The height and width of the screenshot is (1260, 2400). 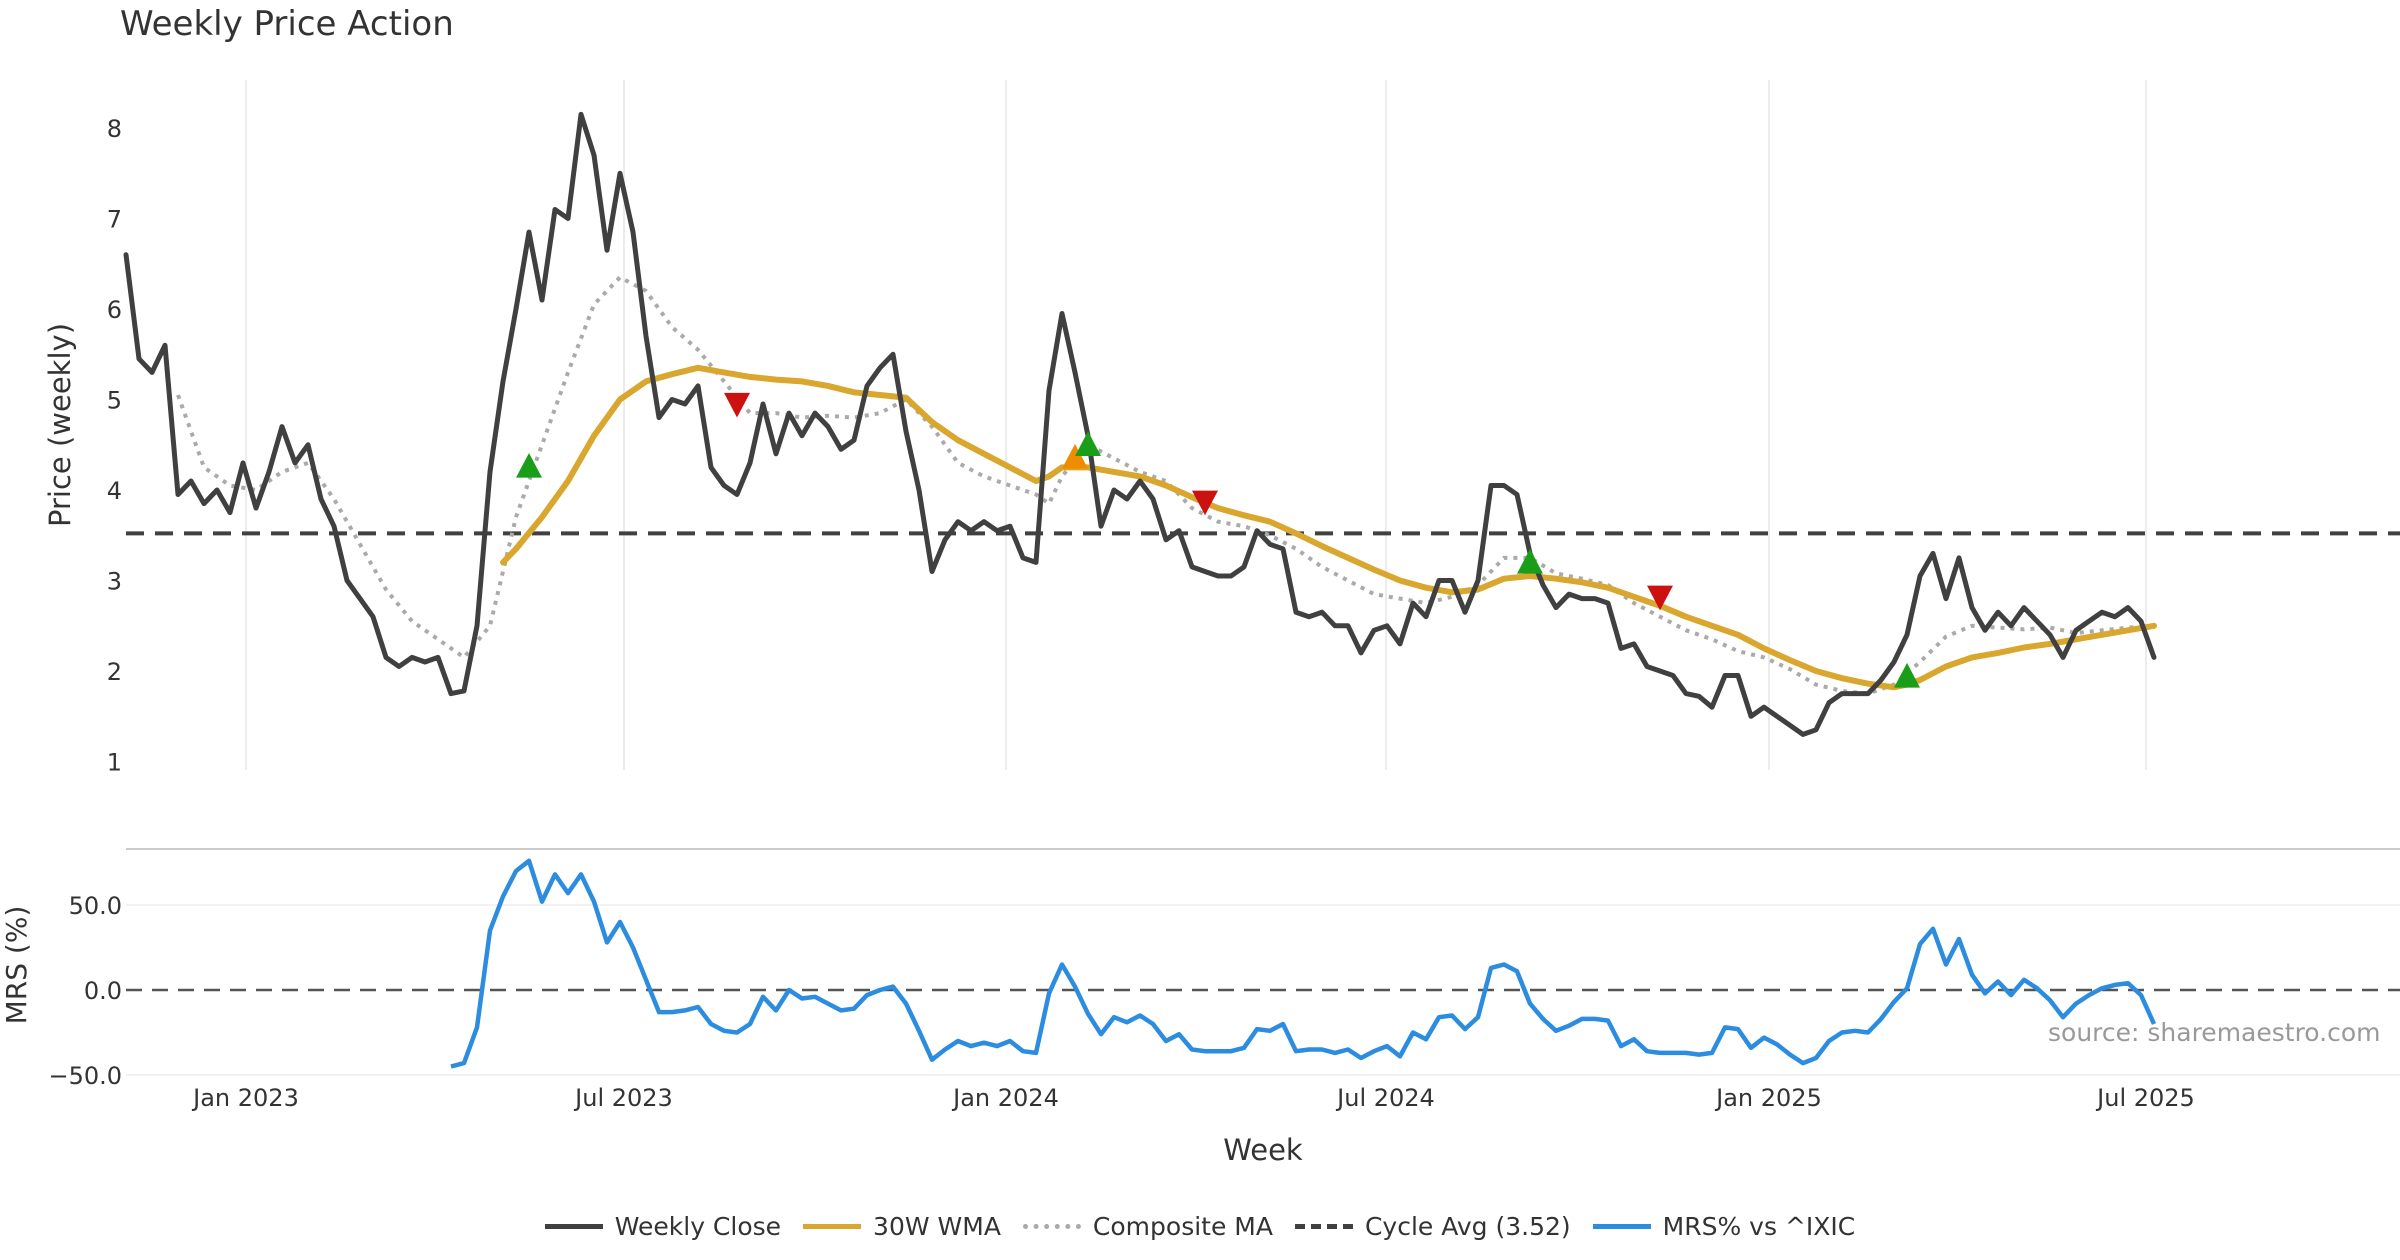 What do you see at coordinates (245, 1098) in the screenshot?
I see `x-tick-label: Jan 2023` at bounding box center [245, 1098].